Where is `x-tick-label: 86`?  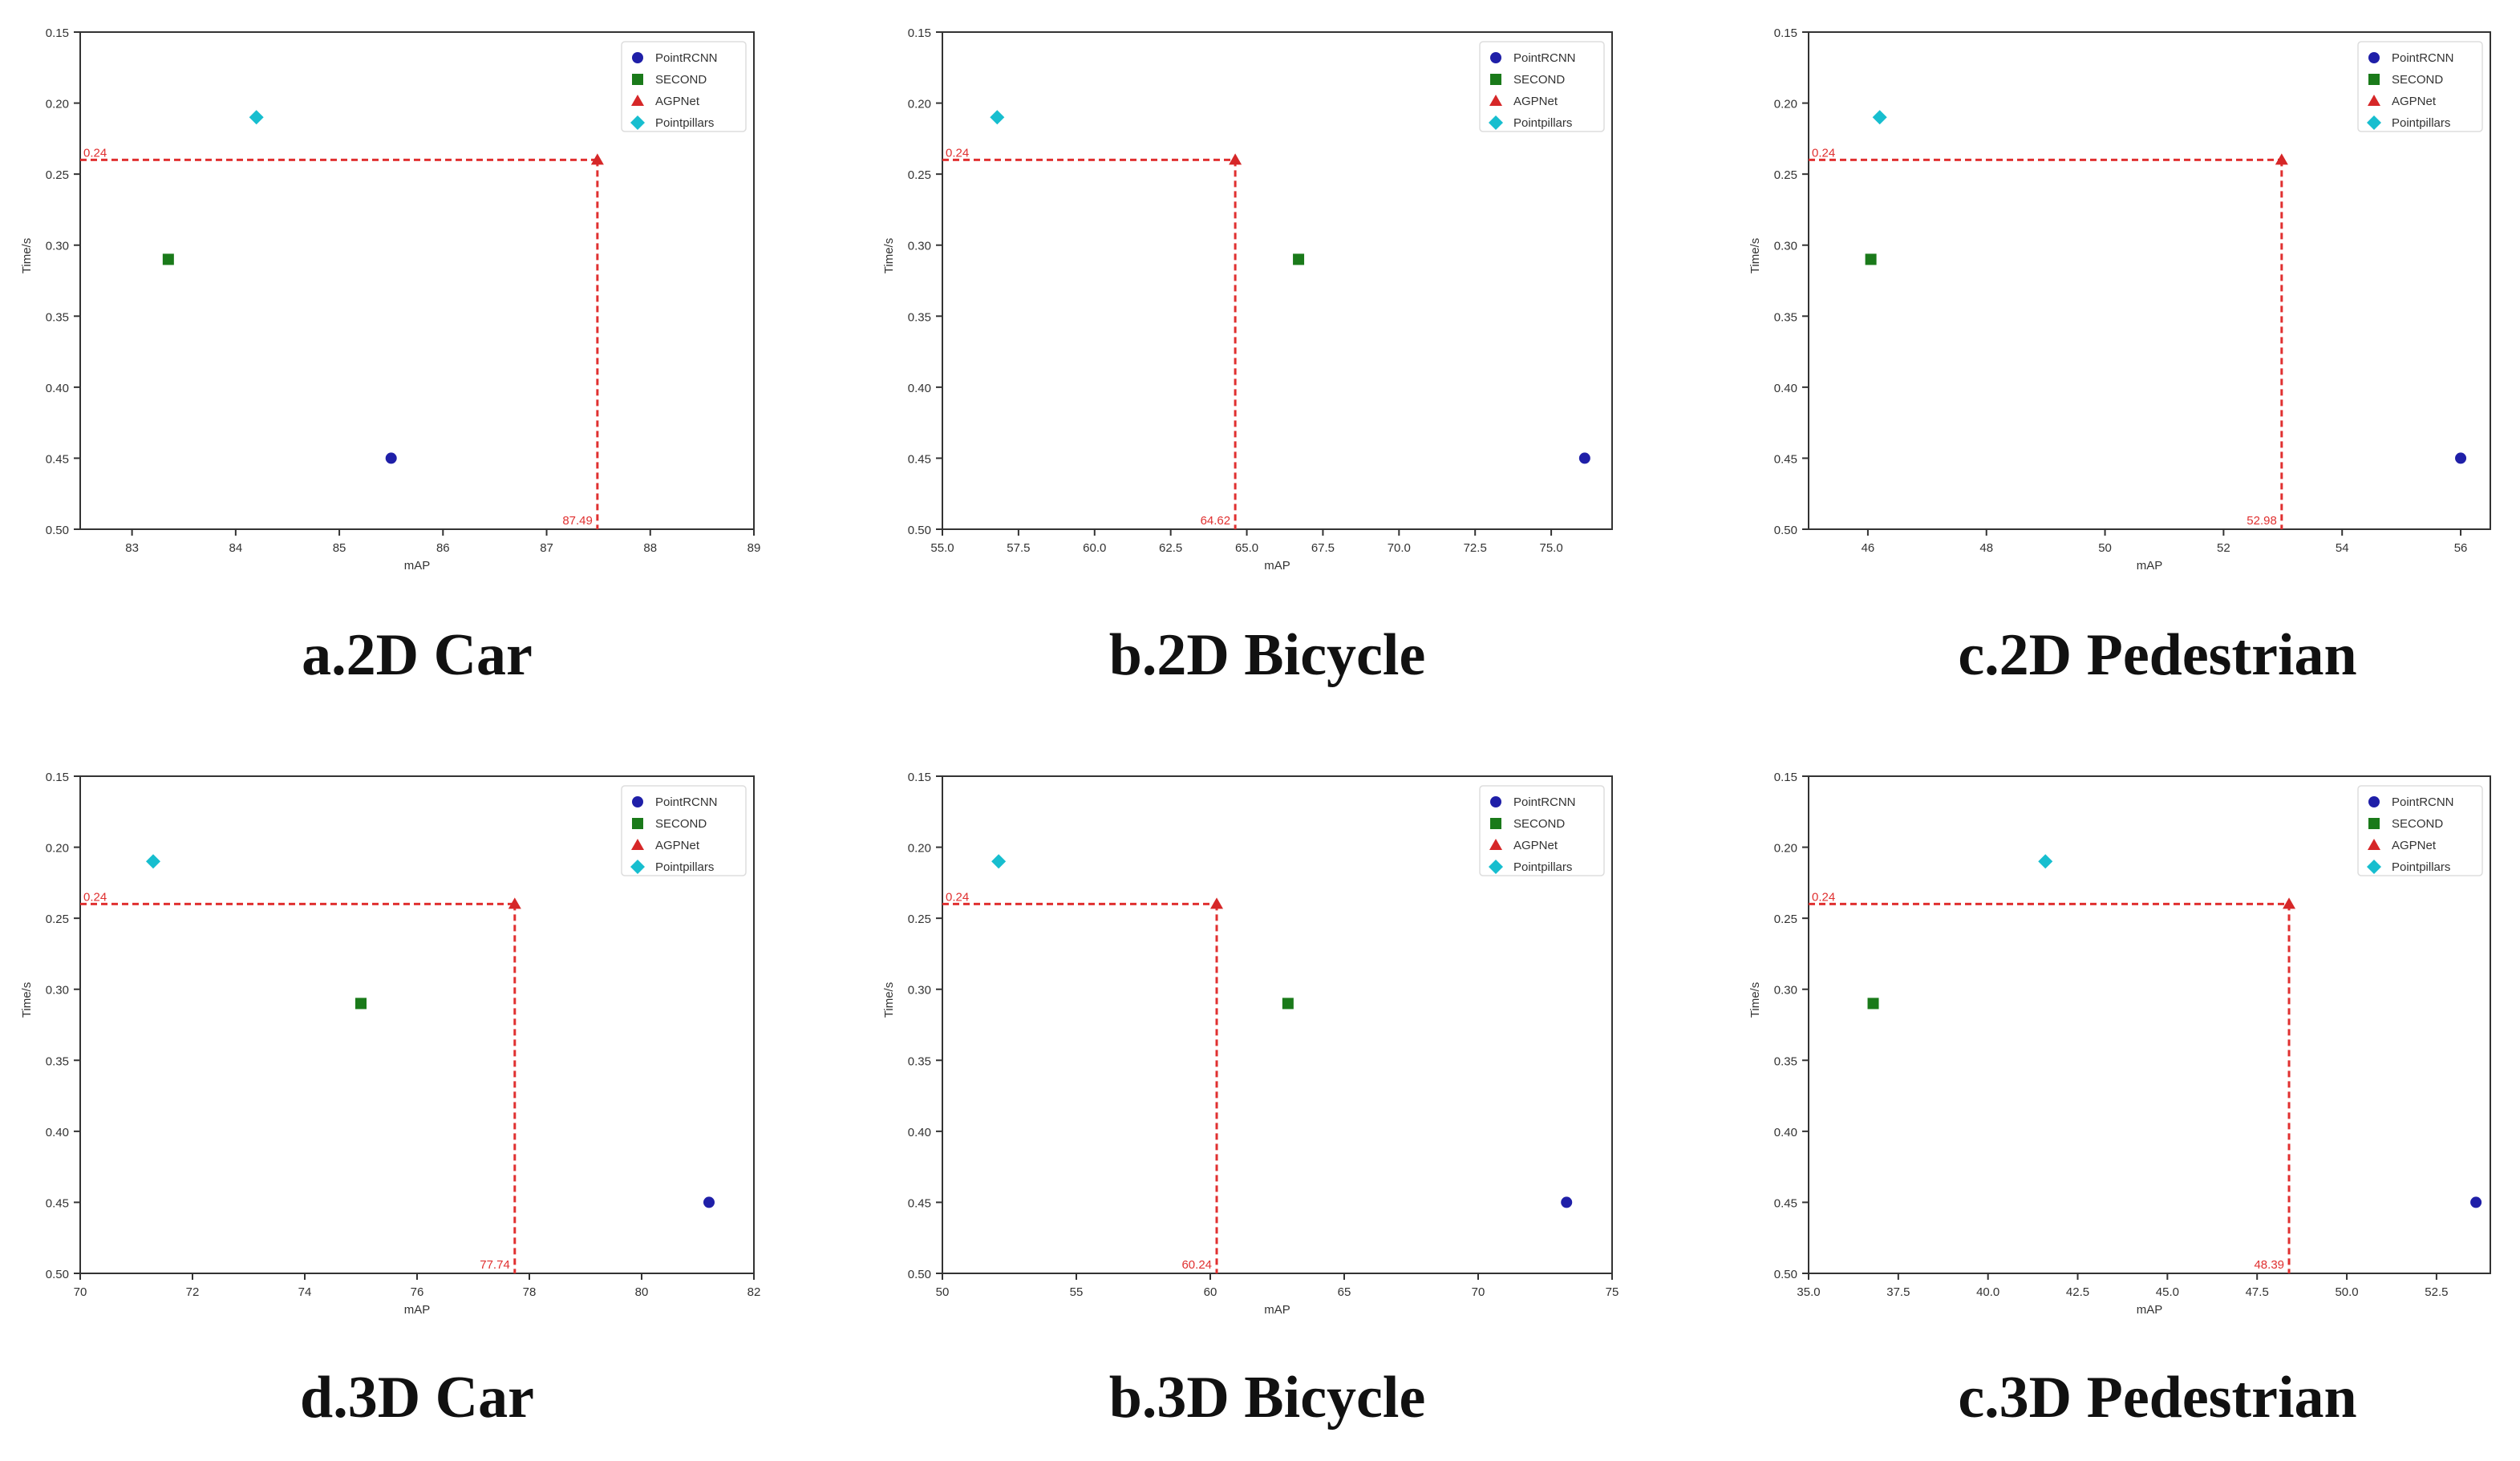
x-tick-label: 86 is located at coordinates (443, 548).